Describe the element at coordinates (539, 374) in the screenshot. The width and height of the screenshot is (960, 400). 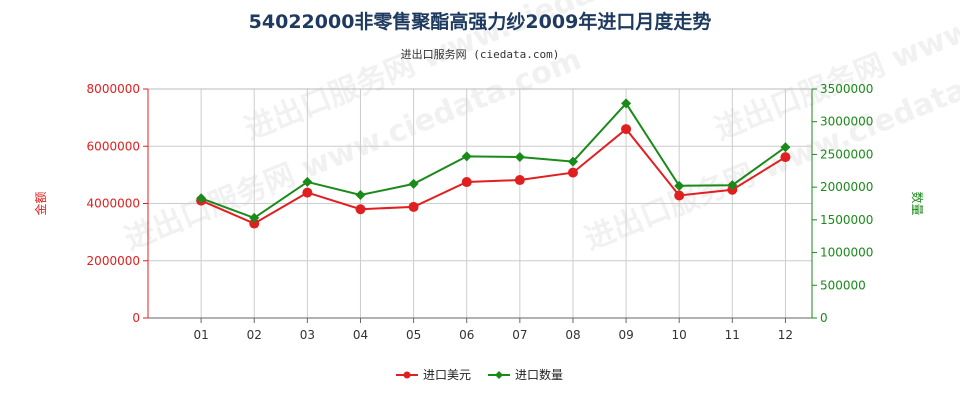
I see `legend-entry: 进口数量` at that location.